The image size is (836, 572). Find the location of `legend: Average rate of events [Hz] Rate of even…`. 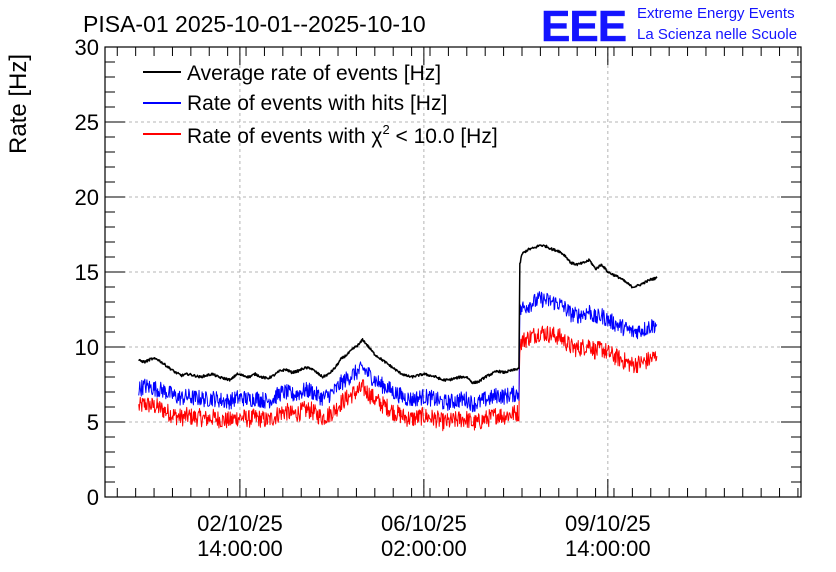

legend: Average rate of events [Hz] Rate of even… is located at coordinates (320, 105).